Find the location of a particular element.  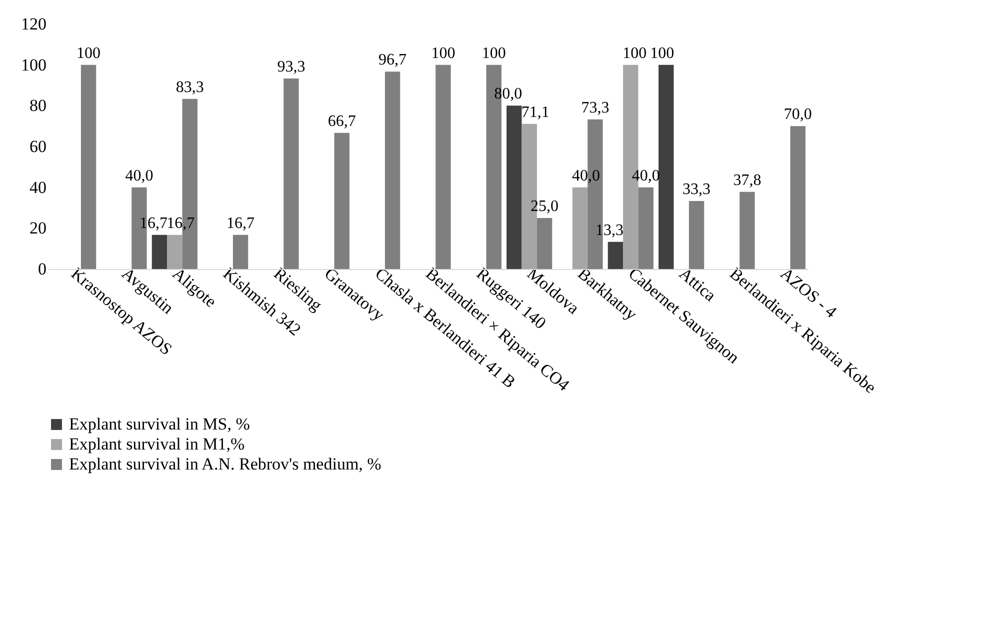

y-tick-label: 120 is located at coordinates (33, 24).